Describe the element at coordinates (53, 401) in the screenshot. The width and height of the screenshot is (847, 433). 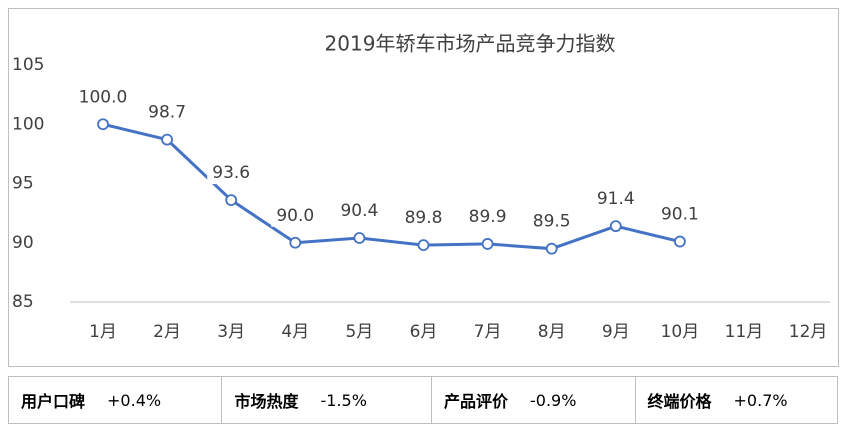
I see `indicator-label: 用户口碑` at that location.